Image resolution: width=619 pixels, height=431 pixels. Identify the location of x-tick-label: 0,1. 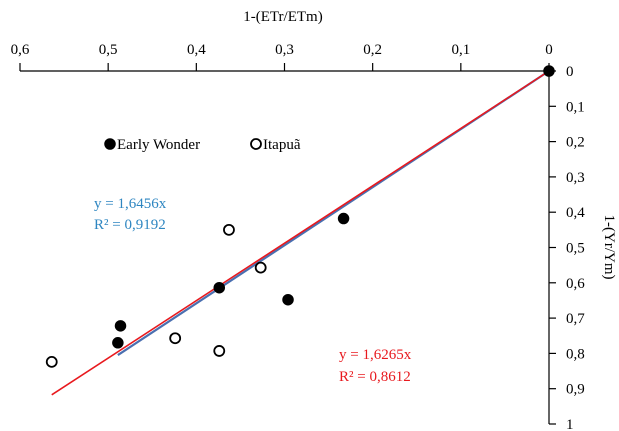
(460, 50).